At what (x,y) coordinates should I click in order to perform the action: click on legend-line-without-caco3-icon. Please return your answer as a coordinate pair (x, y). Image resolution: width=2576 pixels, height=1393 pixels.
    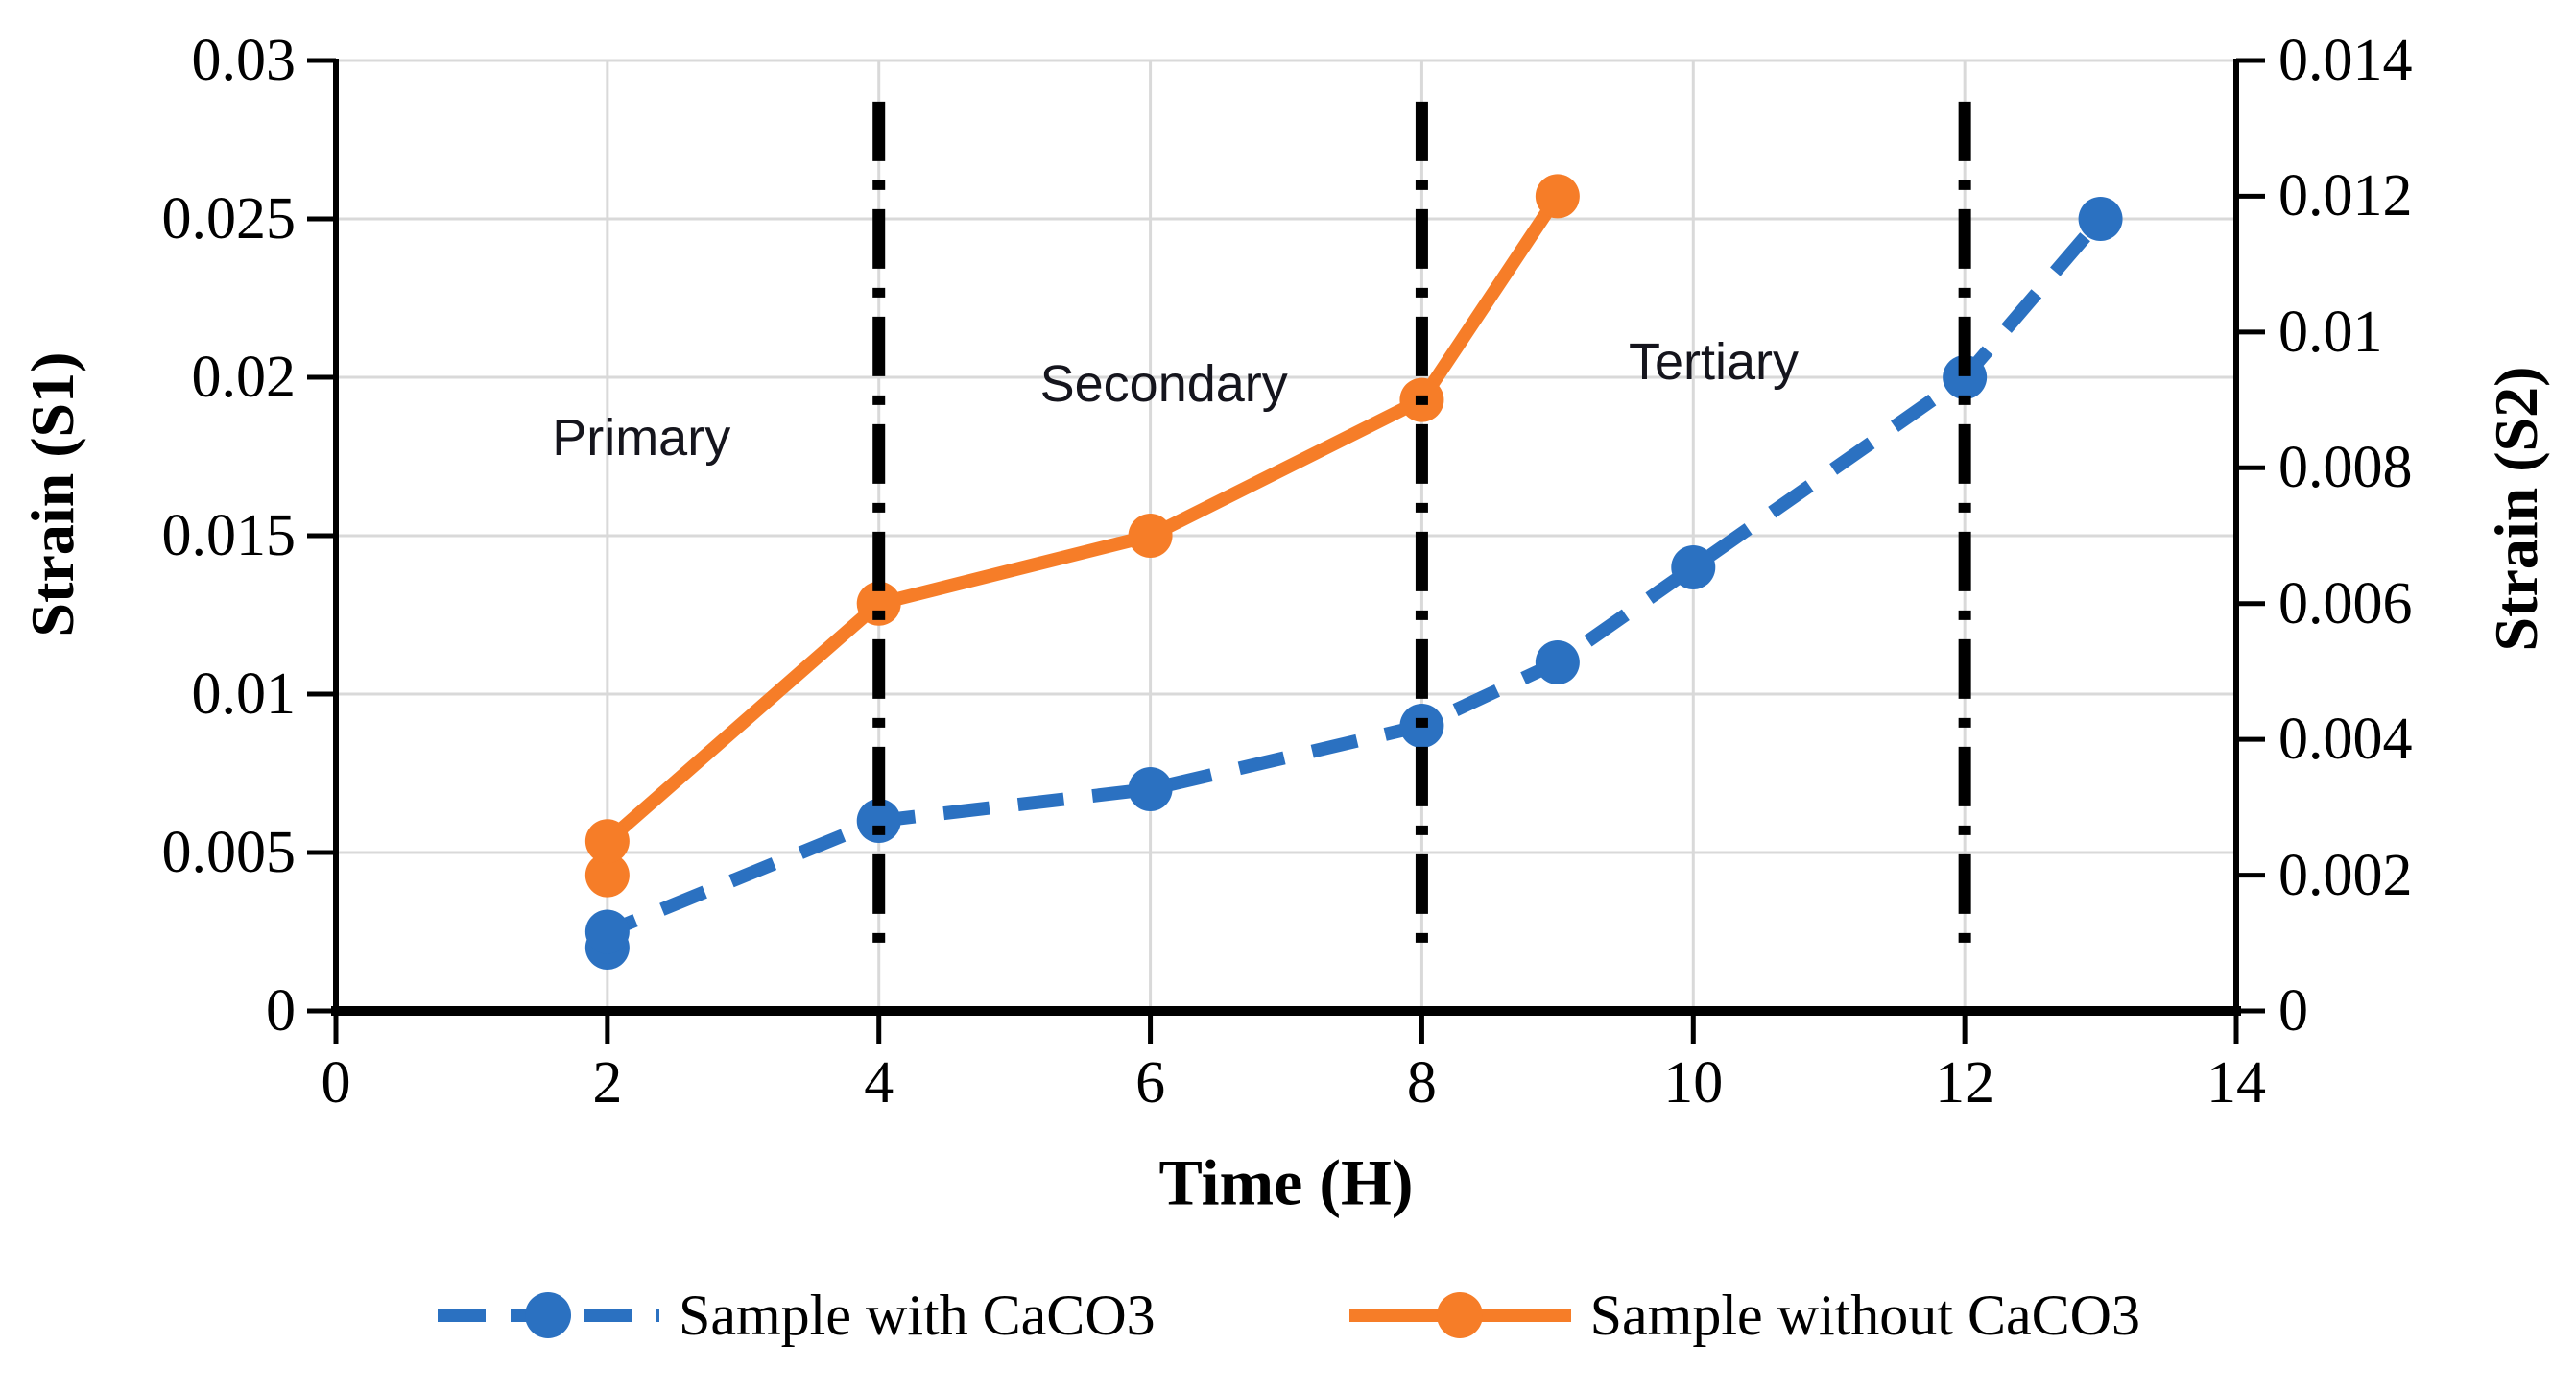
    Looking at the image, I should click on (1459, 1315).